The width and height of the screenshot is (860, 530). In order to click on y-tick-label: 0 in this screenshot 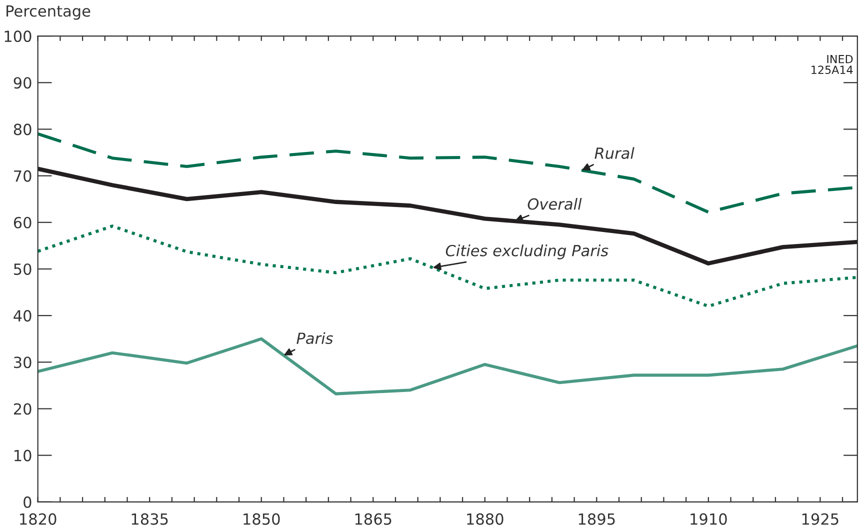, I will do `click(28, 502)`.